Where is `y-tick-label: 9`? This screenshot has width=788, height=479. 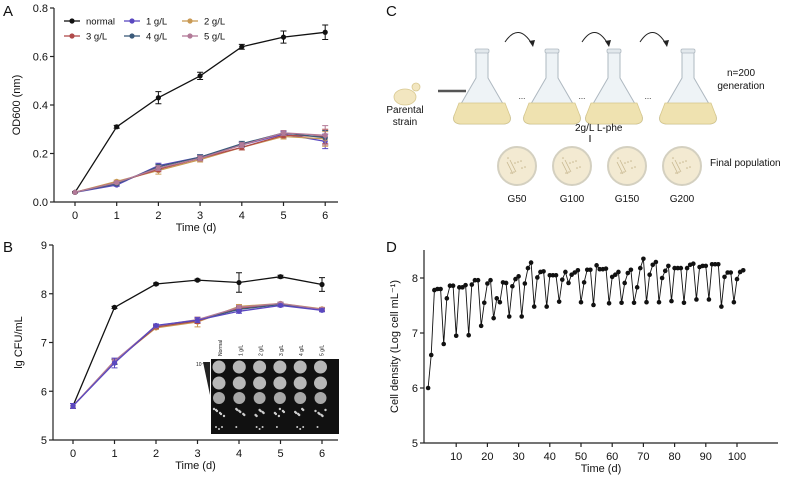
y-tick-label: 9 is located at coordinates (44, 246).